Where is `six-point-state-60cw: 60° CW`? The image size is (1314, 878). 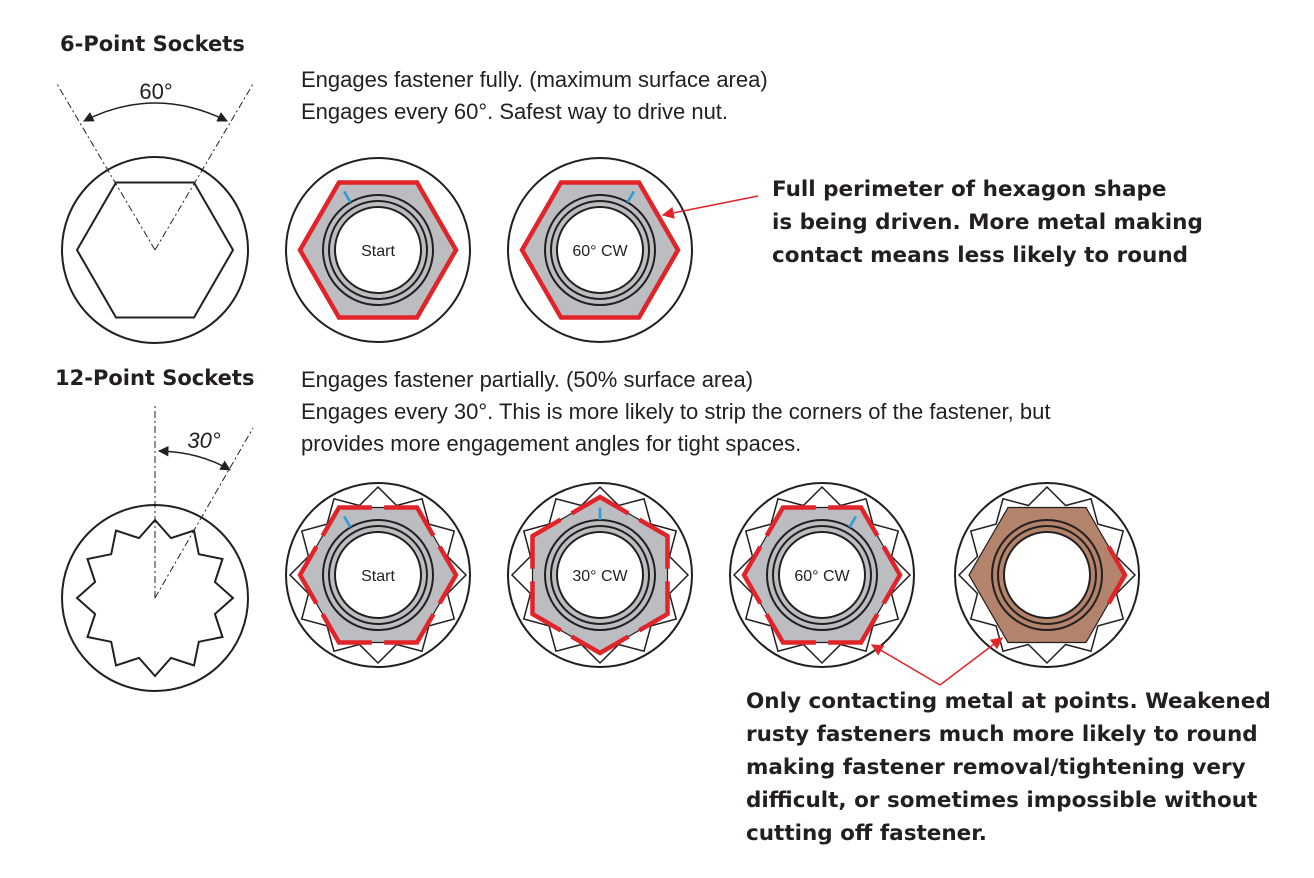
six-point-state-60cw: 60° CW is located at coordinates (600, 250).